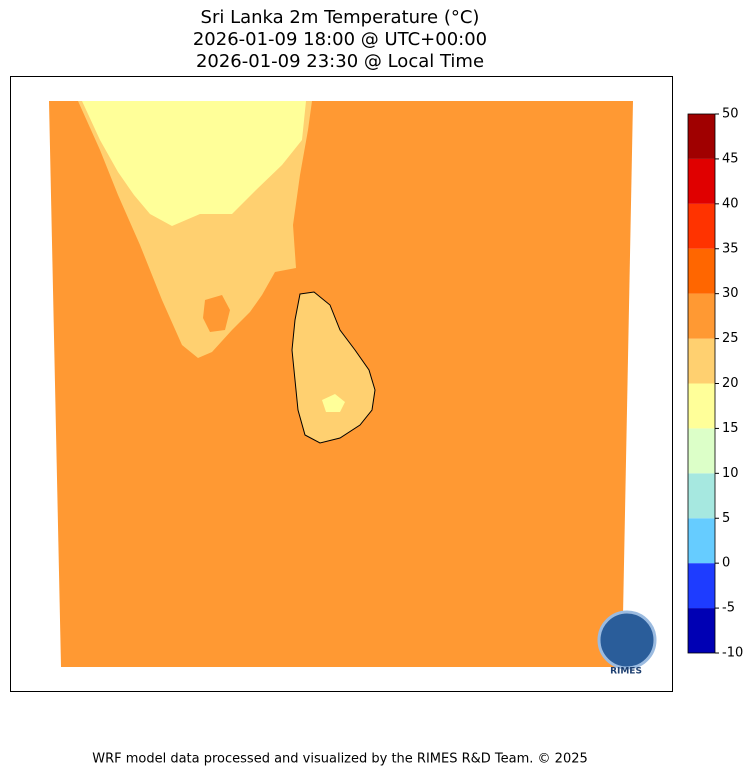 This screenshot has width=756, height=776. I want to click on colorbar-tick-label: 25, so click(730, 338).